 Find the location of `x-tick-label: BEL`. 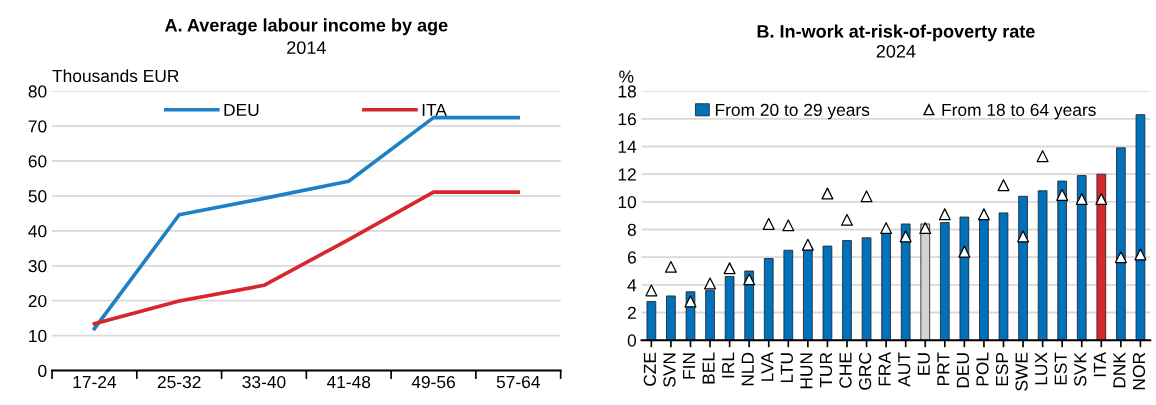

x-tick-label: BEL is located at coordinates (708, 368).